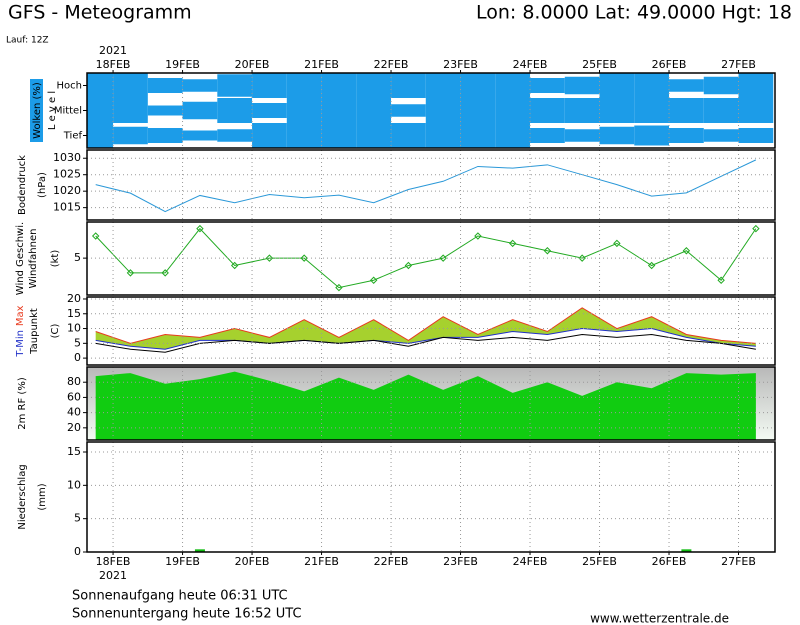 This screenshot has height=625, width=800. I want to click on precip-bar, so click(686, 550).